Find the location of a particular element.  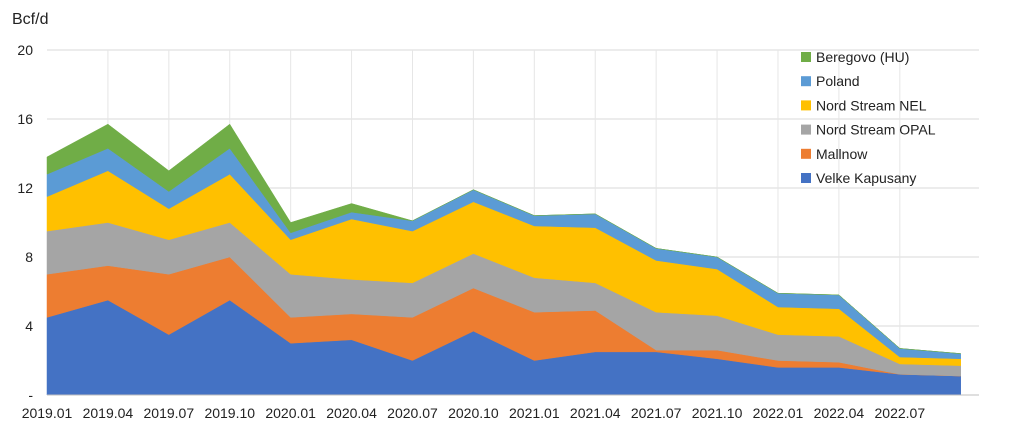

y-tick-label: 4 is located at coordinates (29, 326).